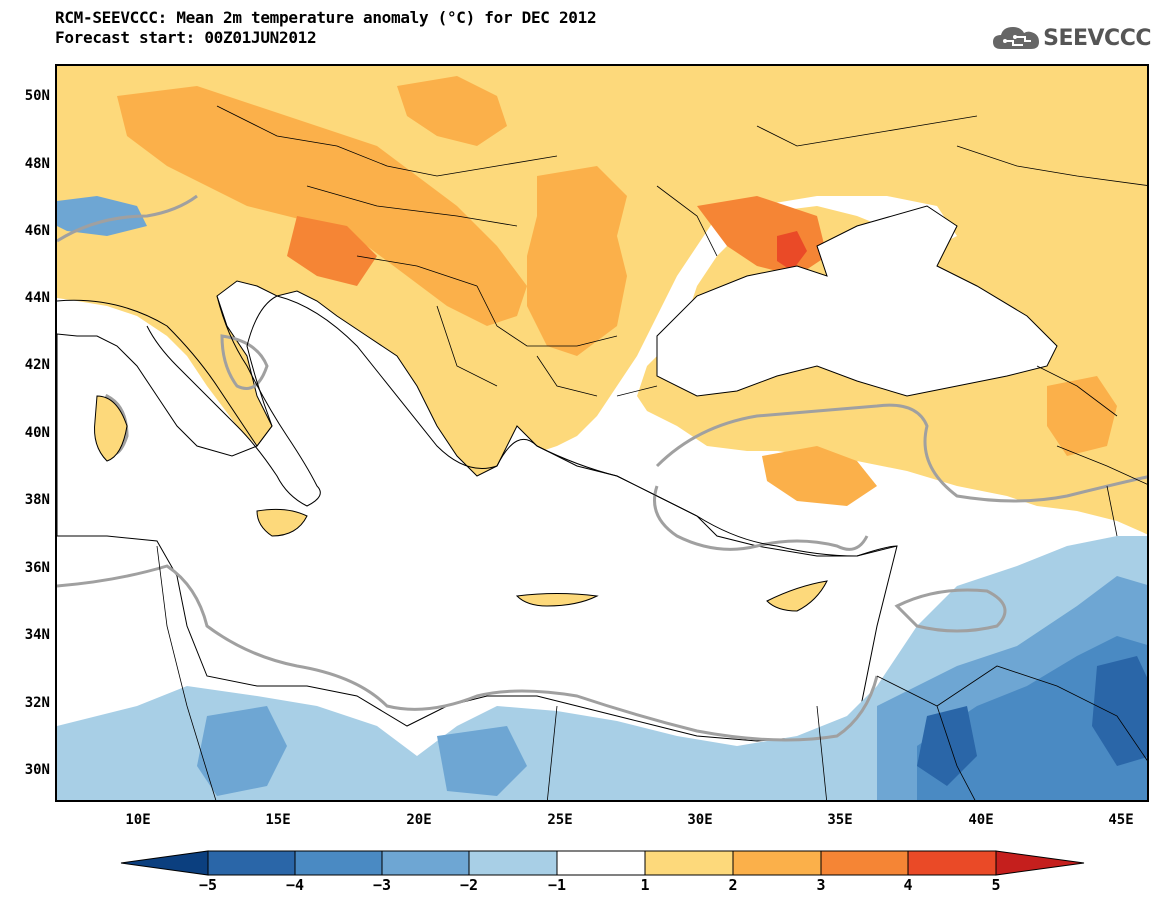 The image size is (1165, 907). Describe the element at coordinates (1016, 38) in the screenshot. I see `cloud-icon` at that location.